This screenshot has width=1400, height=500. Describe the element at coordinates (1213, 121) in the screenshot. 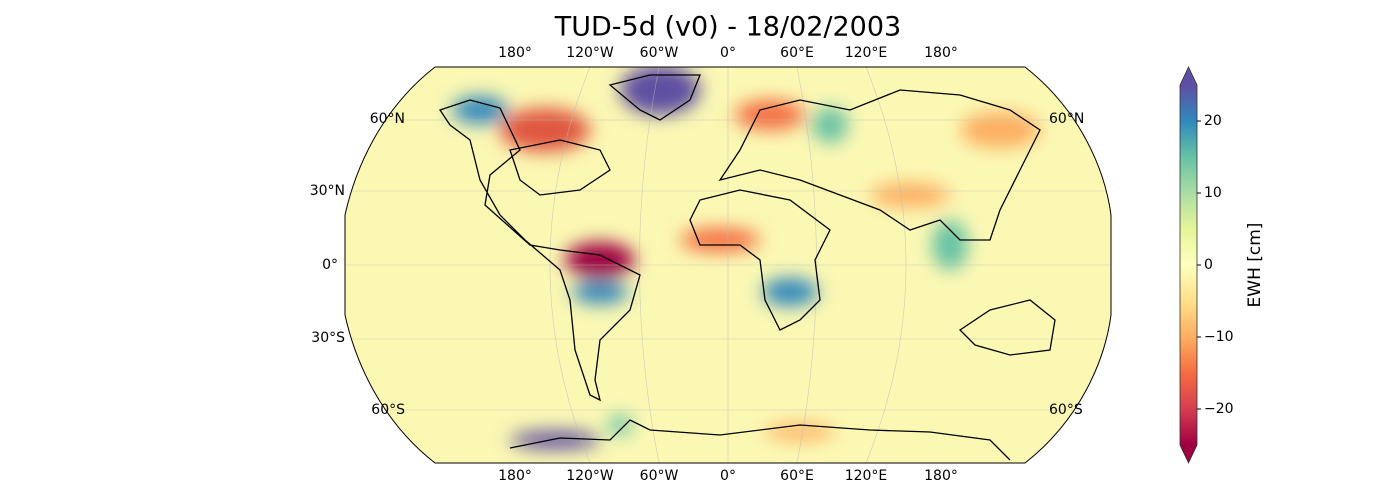

I see `colorbar-tick-label: 20` at that location.